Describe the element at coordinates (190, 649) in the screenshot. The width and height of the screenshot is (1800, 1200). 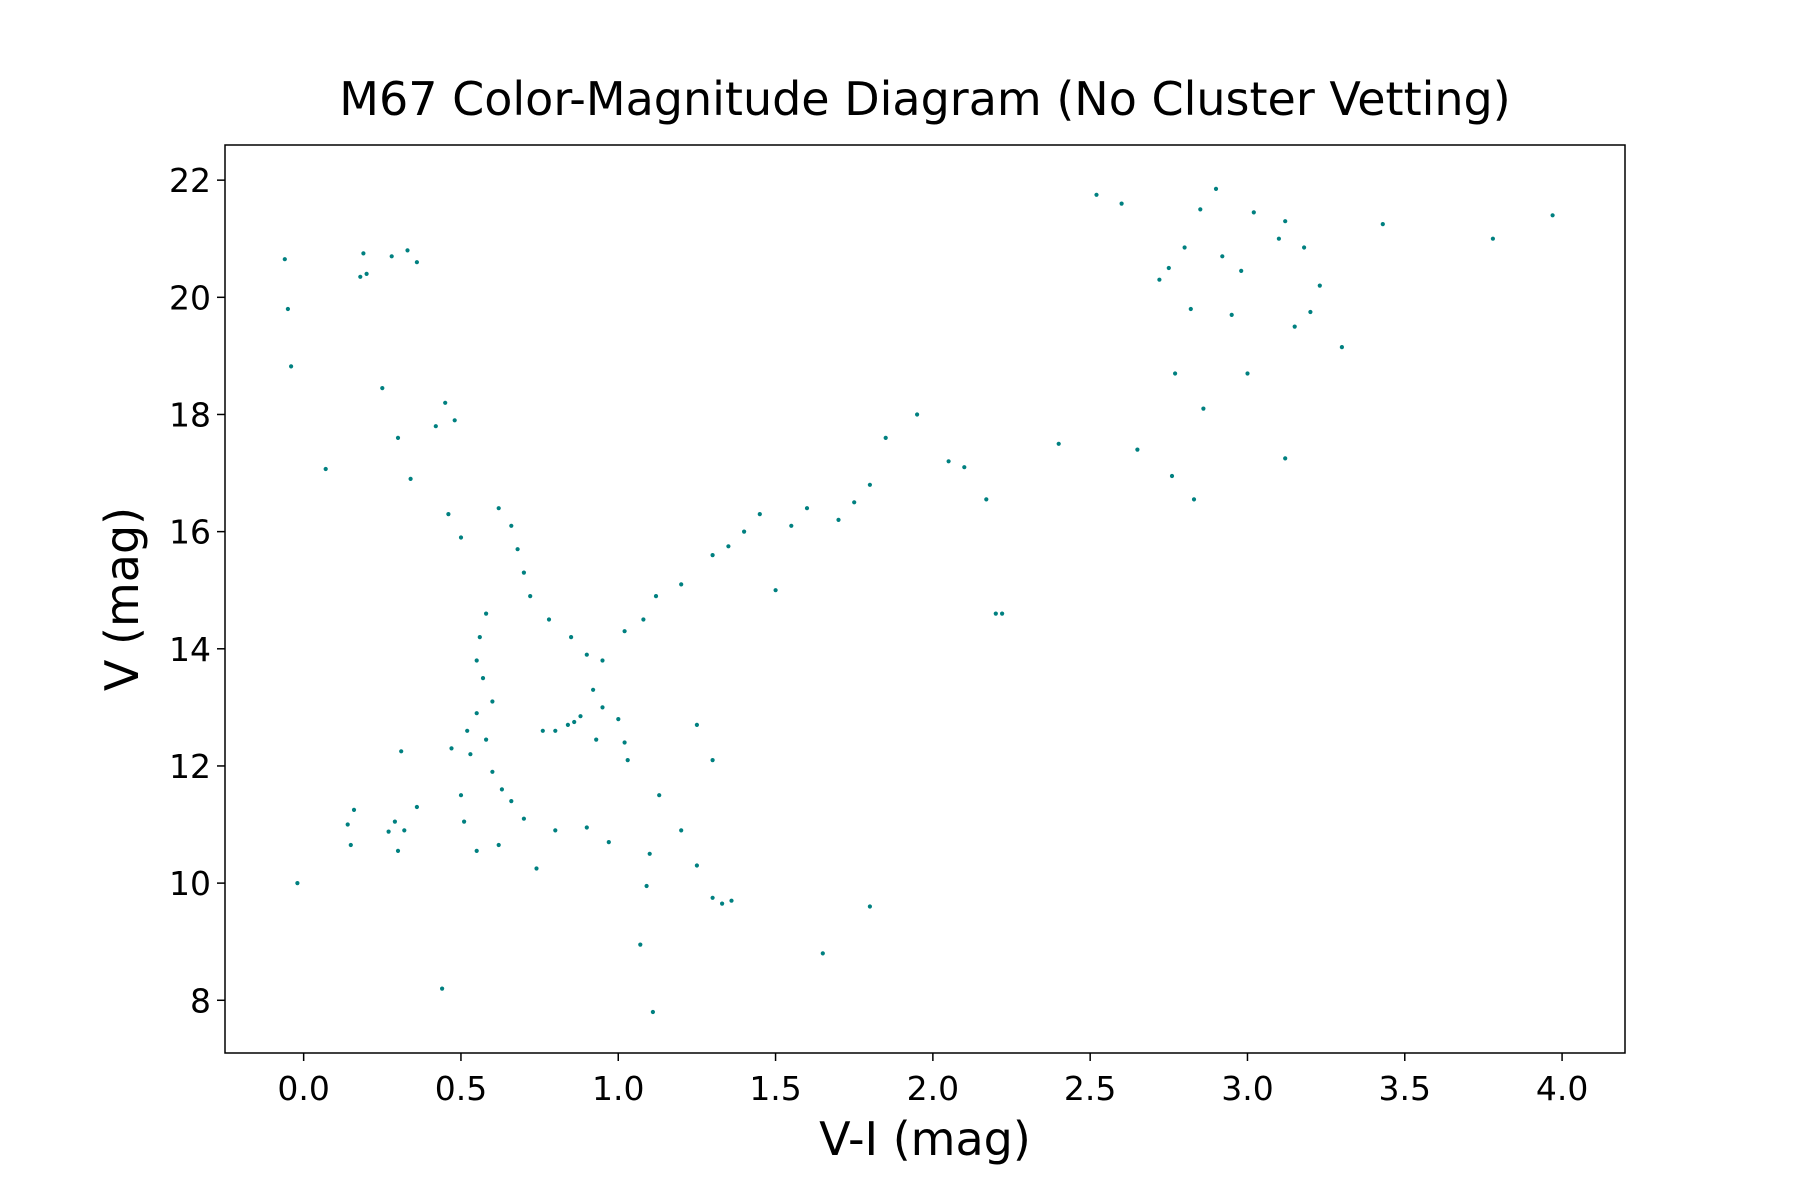
I see `y-tick-label: 14` at that location.